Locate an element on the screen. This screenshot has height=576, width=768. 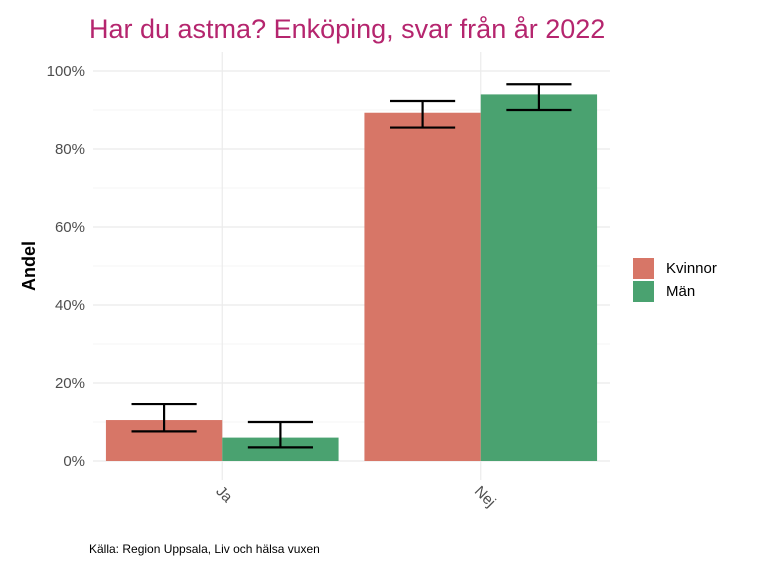
y-tick-label: 60% is located at coordinates (70, 227).